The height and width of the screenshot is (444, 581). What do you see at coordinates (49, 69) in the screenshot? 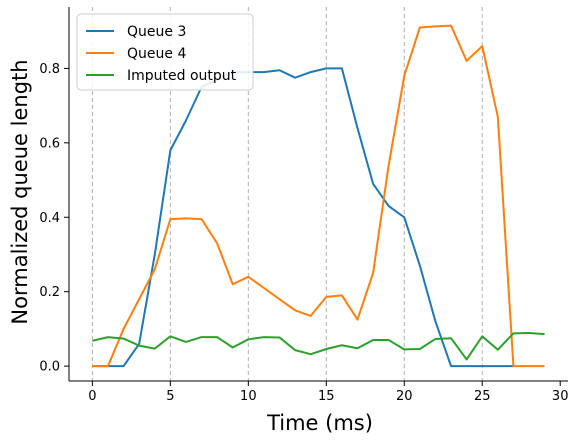
I see `y-tick-label: 0.8` at bounding box center [49, 69].